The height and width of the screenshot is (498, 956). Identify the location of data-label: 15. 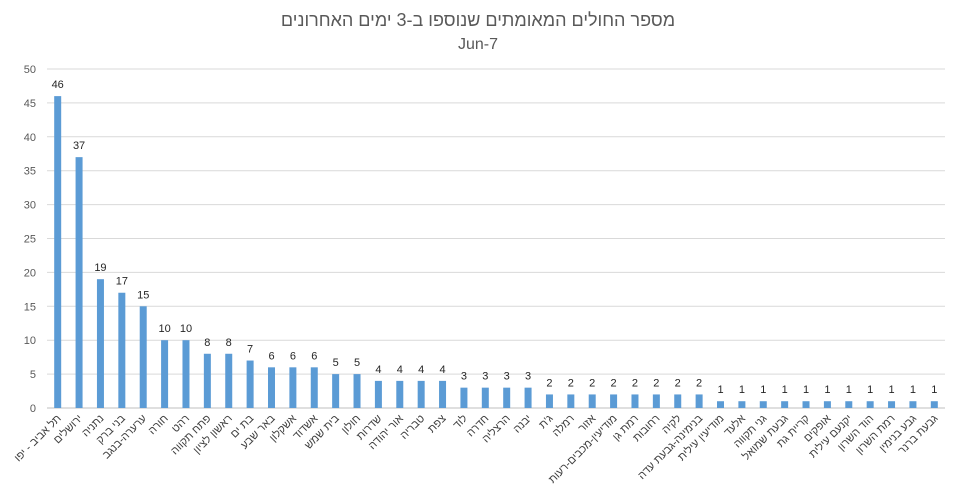
(143, 295).